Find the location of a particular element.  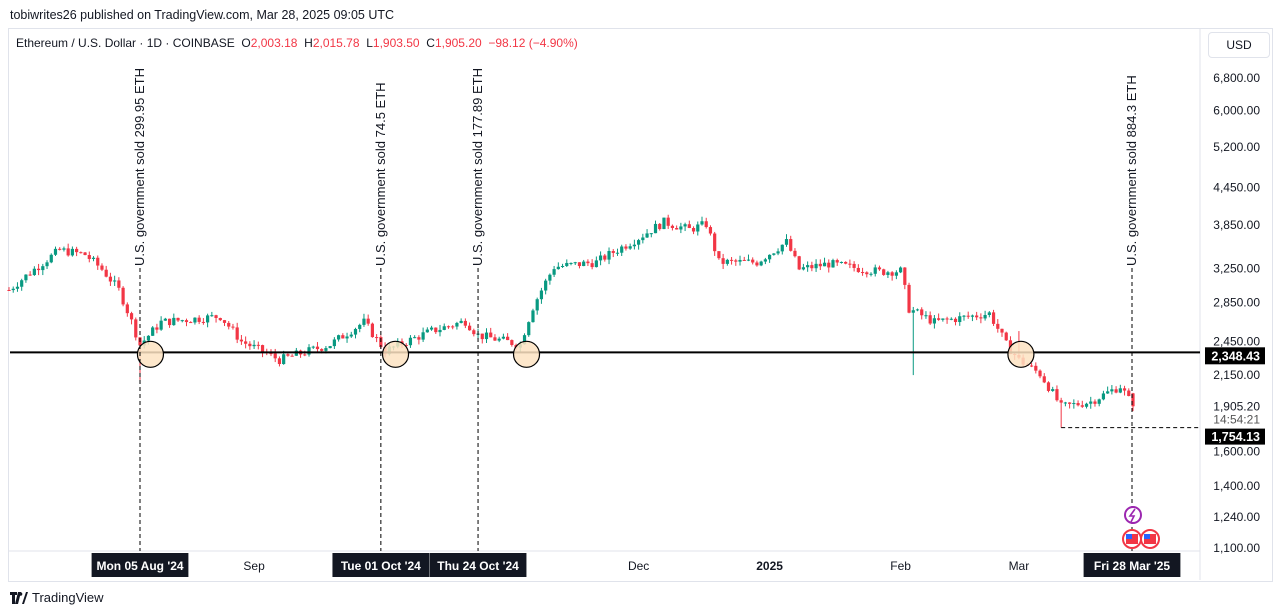

x-tick-label: Mar is located at coordinates (1019, 566).